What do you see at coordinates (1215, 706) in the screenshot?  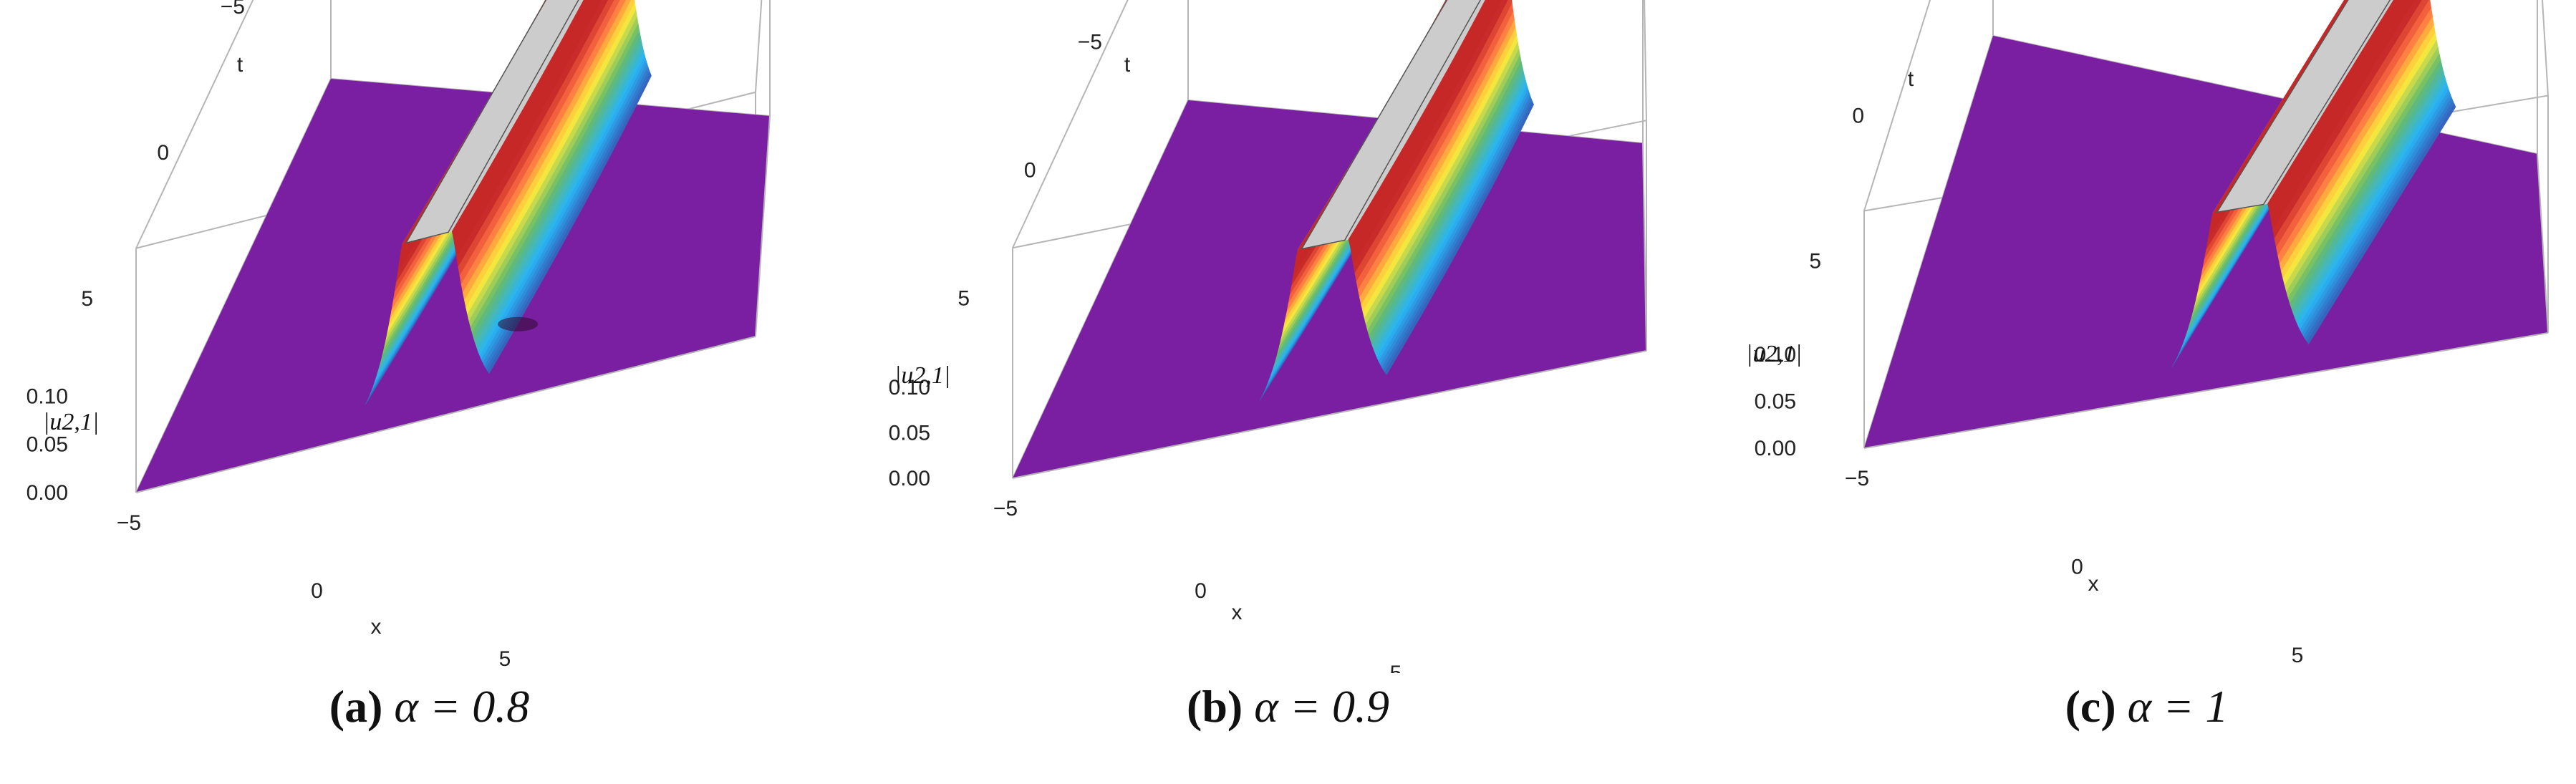 I see `caption-letter: (b)` at bounding box center [1215, 706].